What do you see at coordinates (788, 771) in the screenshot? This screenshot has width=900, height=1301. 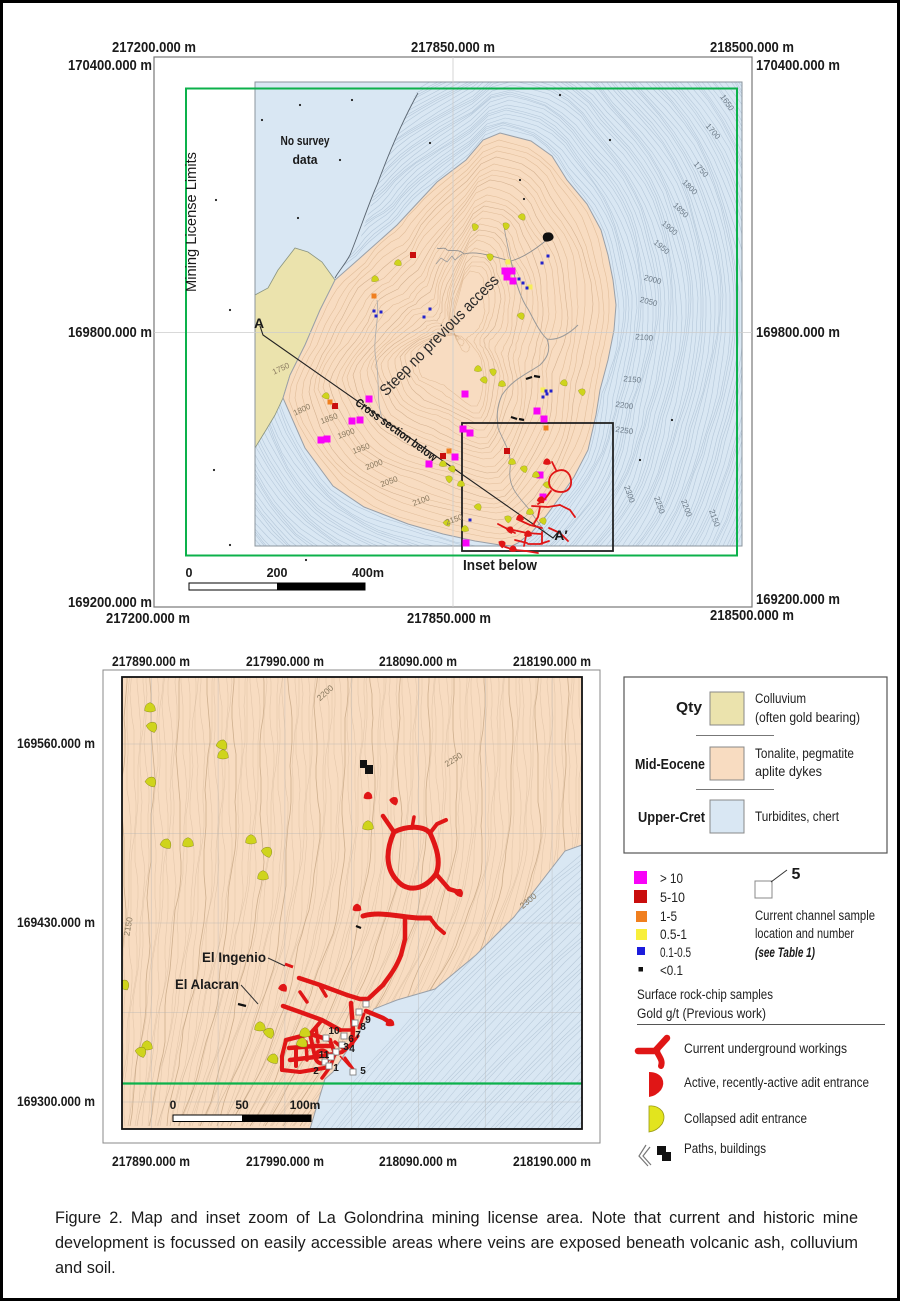 I see `svg-text: aplite dykes` at bounding box center [788, 771].